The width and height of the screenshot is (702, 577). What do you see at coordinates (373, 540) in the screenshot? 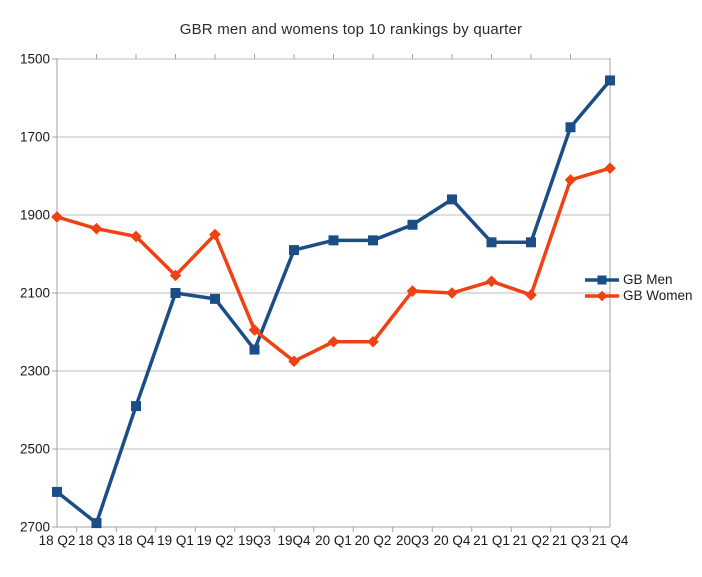
I see `x-tick-label: 20 Q2` at bounding box center [373, 540].